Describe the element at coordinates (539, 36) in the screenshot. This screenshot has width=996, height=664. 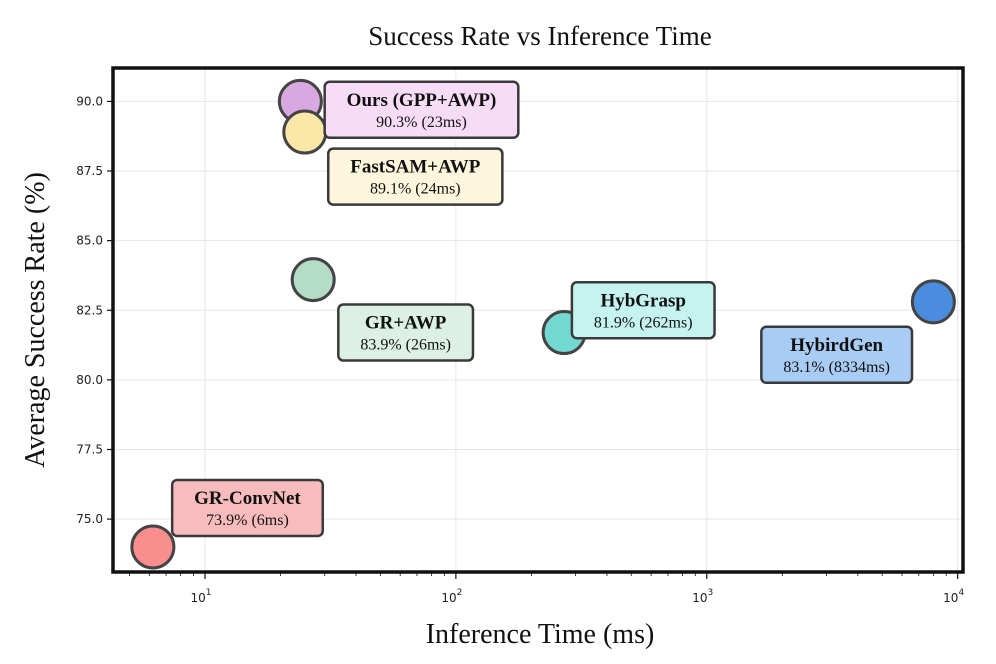
I see `chart-title: Success Rate vs Inference Time` at that location.